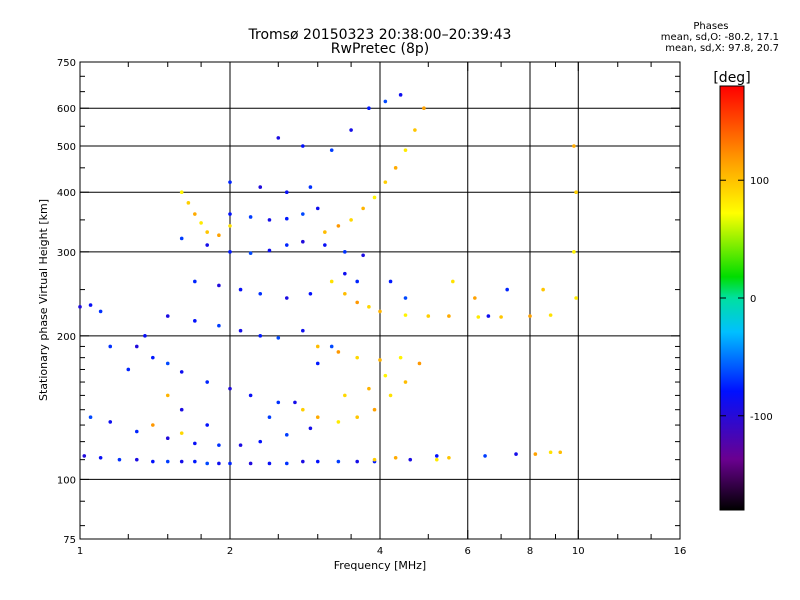 This screenshot has height=600, width=800. What do you see at coordinates (722, 48) in the screenshot?
I see `phase-summary-x: mean, sd,X: 97.8, 20.7` at bounding box center [722, 48].